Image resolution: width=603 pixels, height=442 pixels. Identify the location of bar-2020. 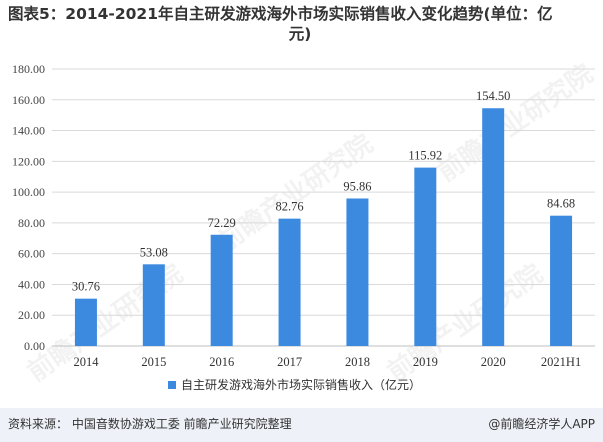
(493, 227).